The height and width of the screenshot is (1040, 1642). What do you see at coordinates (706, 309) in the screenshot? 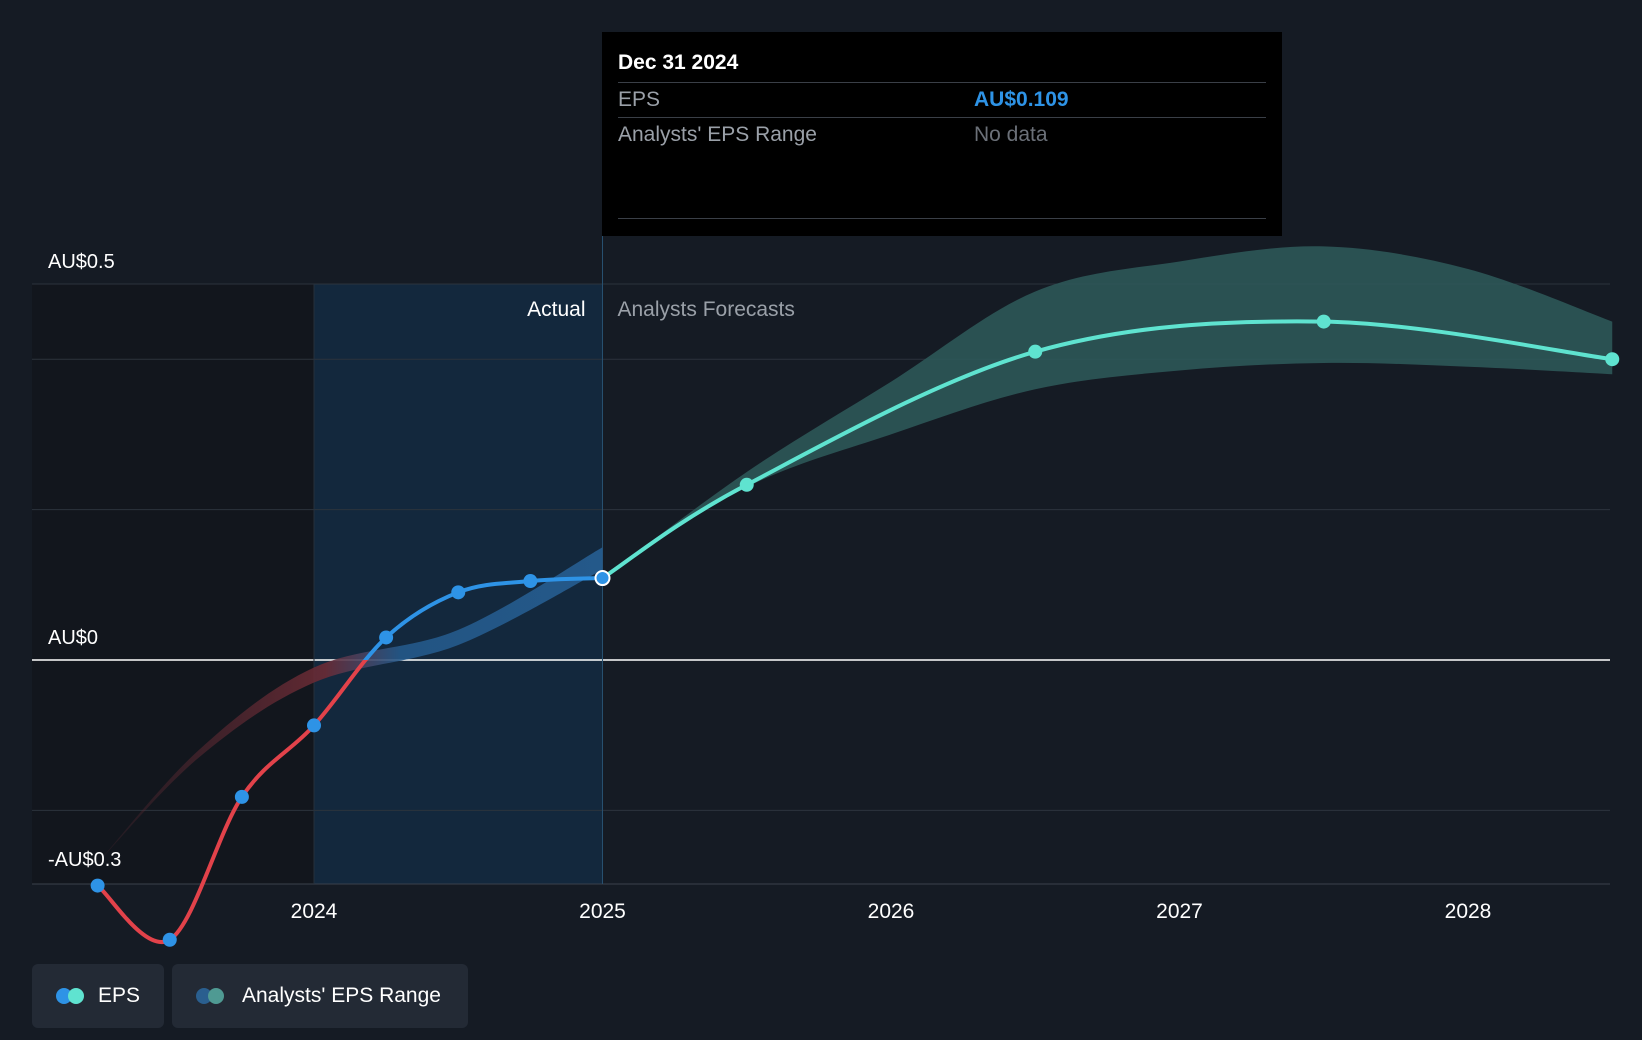
I see `forecast-region-label: Analysts Forecasts` at bounding box center [706, 309].